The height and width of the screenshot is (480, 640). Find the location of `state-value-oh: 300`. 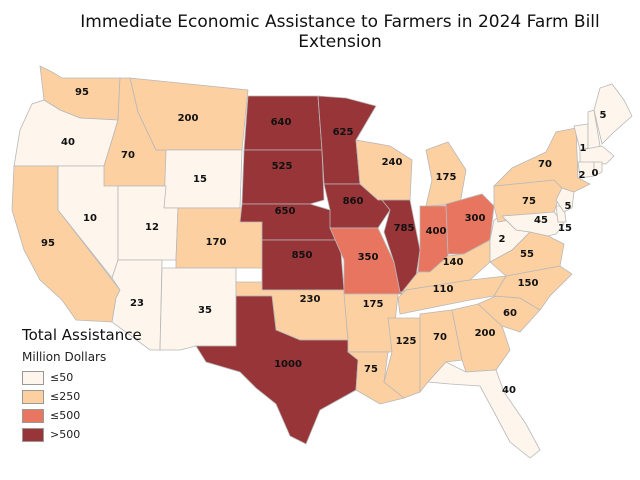

state-value-oh: 300 is located at coordinates (475, 218).